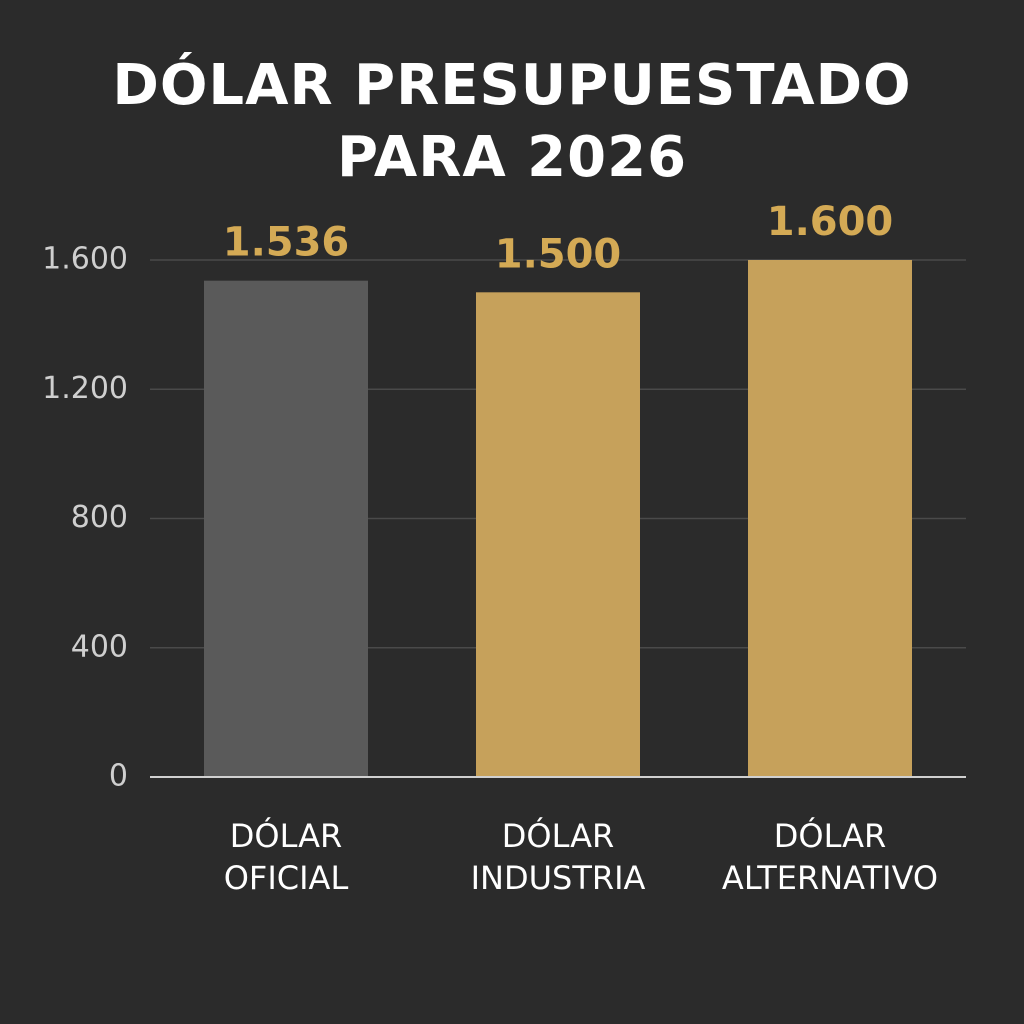  Describe the element at coordinates (99, 646) in the screenshot. I see `y-tick-label: 400` at that location.